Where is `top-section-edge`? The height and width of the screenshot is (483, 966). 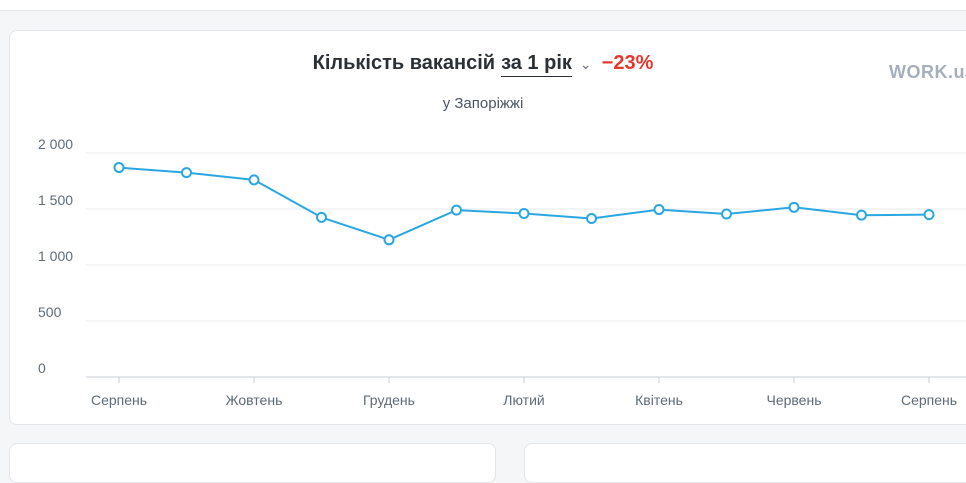 top-section-edge is located at coordinates (483, 5).